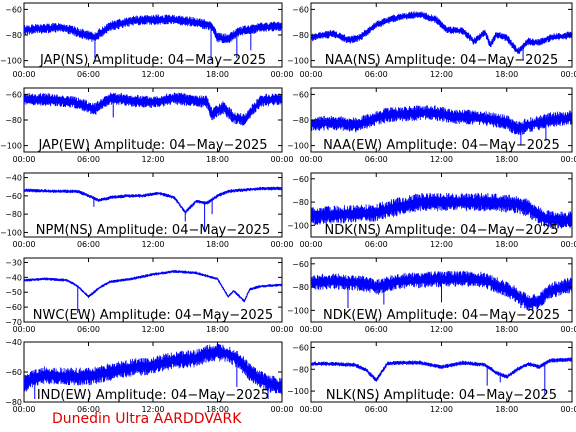  I want to click on panel-title: NAA(EW) Amplitude: 04−May−2025, so click(441, 145).